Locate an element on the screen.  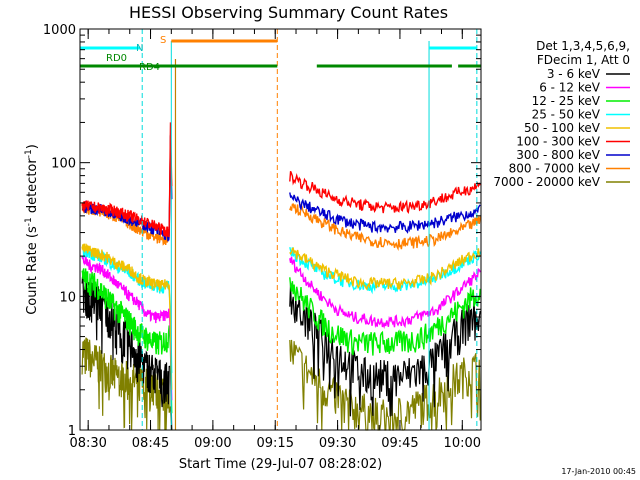
x-tick-label: 09:00 is located at coordinates (212, 443).